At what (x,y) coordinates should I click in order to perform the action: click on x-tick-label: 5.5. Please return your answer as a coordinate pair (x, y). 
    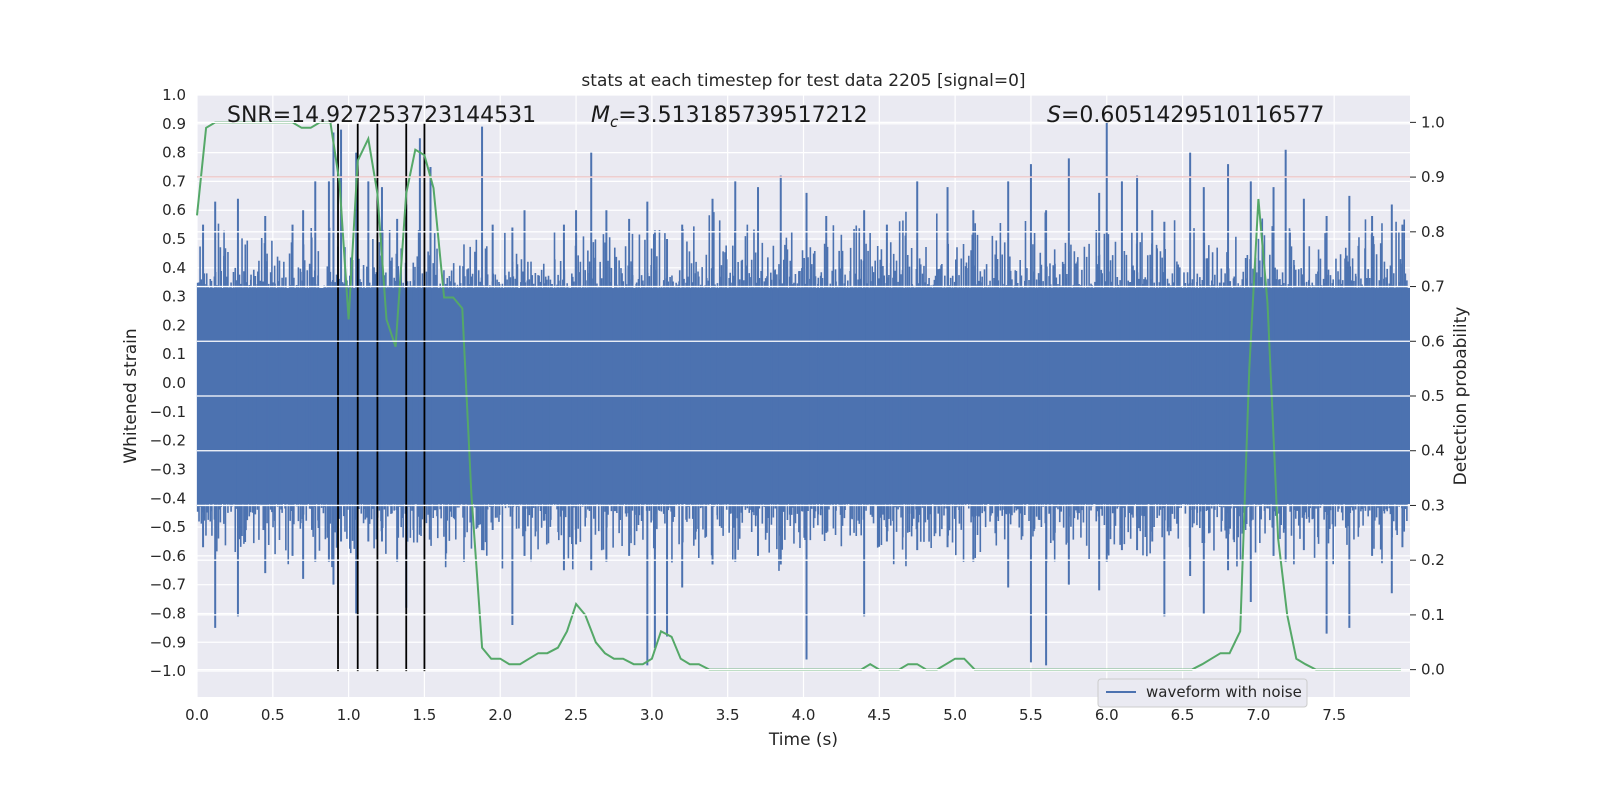
    Looking at the image, I should click on (1031, 715).